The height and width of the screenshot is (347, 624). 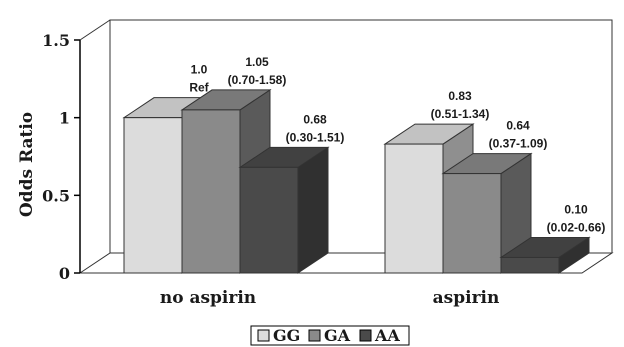 What do you see at coordinates (64, 118) in the screenshot?
I see `y-tick-label: 1` at bounding box center [64, 118].